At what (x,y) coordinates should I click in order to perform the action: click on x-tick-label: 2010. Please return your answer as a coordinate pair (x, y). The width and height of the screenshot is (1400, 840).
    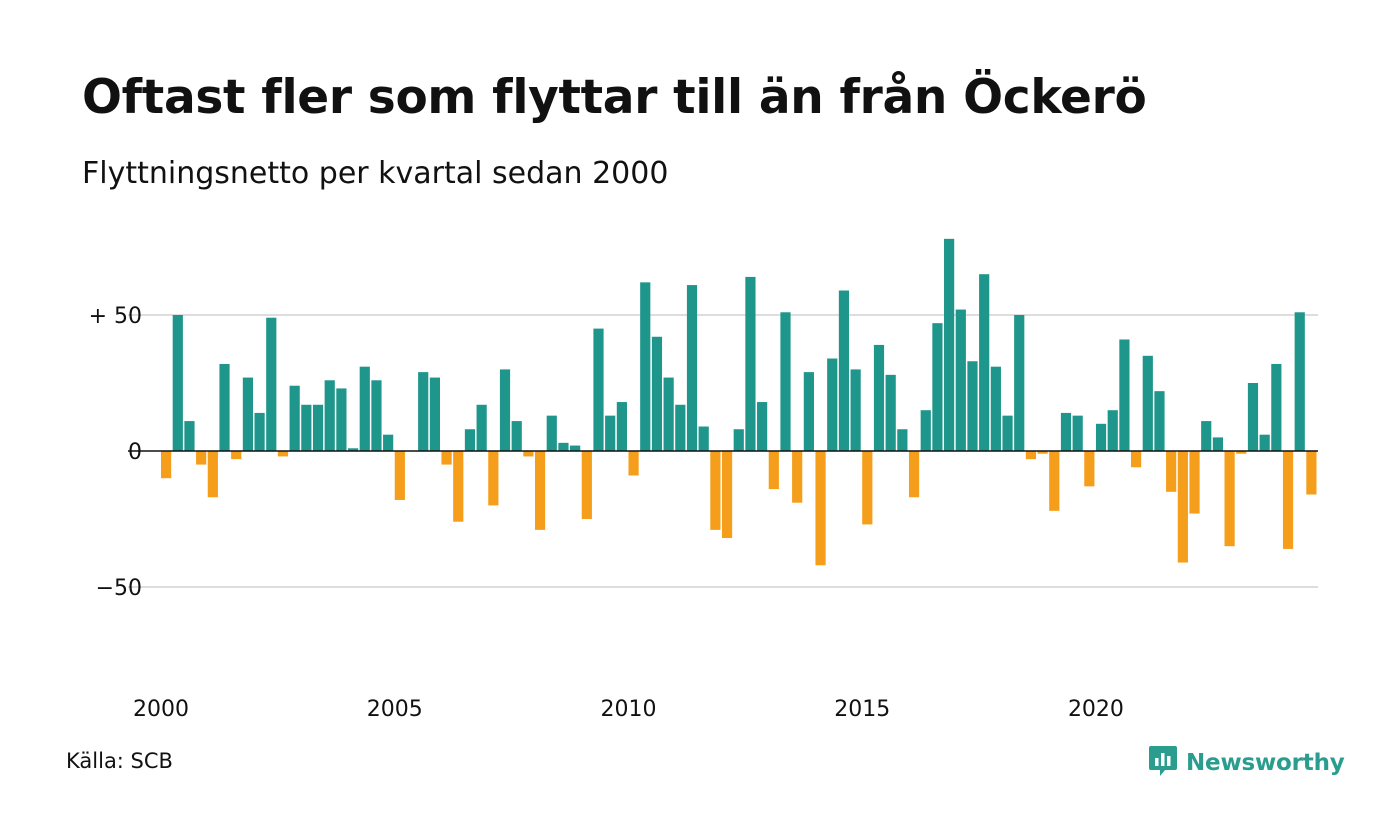
    Looking at the image, I should click on (628, 709).